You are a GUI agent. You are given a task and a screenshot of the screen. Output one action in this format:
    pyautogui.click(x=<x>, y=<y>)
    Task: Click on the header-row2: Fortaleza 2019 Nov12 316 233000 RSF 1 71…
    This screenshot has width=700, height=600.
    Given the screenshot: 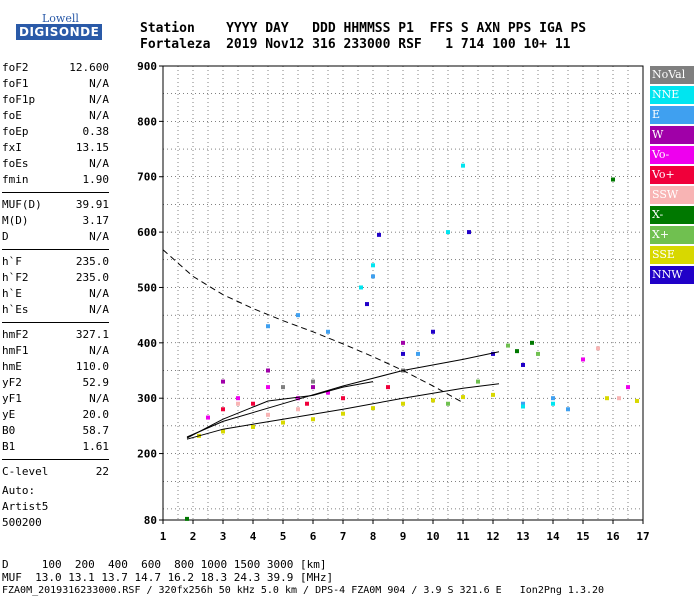 What is the action you would take?
    pyautogui.click(x=355, y=44)
    